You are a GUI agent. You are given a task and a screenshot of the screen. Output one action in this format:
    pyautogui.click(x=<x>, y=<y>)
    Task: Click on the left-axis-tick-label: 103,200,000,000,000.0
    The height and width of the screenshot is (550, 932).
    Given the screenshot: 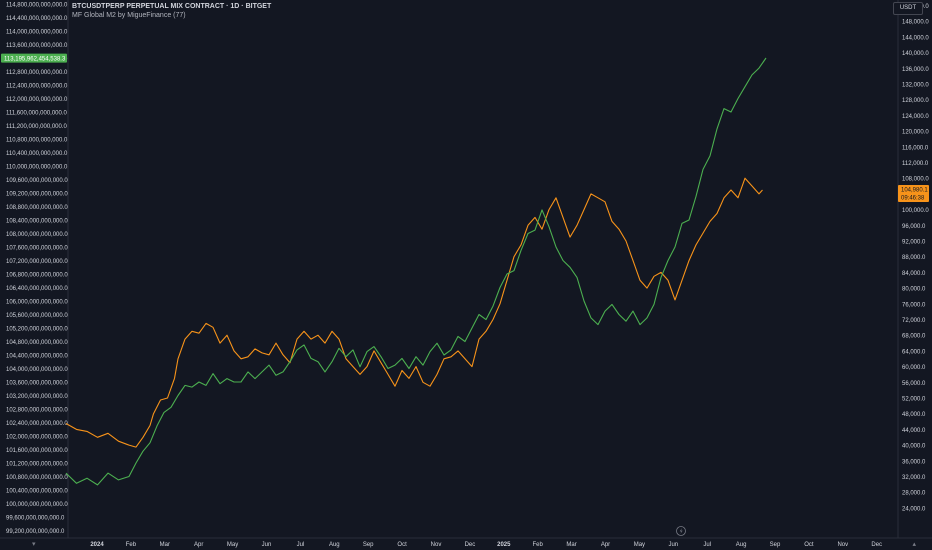 What is the action you would take?
    pyautogui.click(x=37, y=397)
    